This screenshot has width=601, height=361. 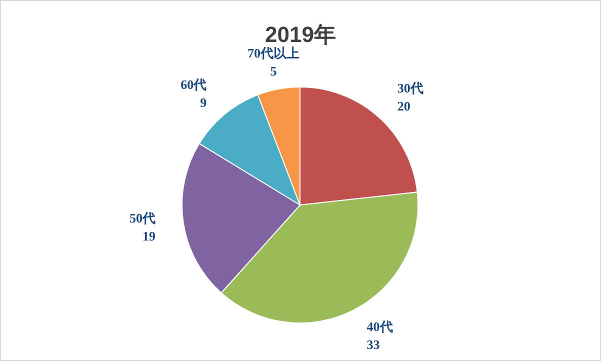 I want to click on data-label: 5, so click(x=274, y=70).